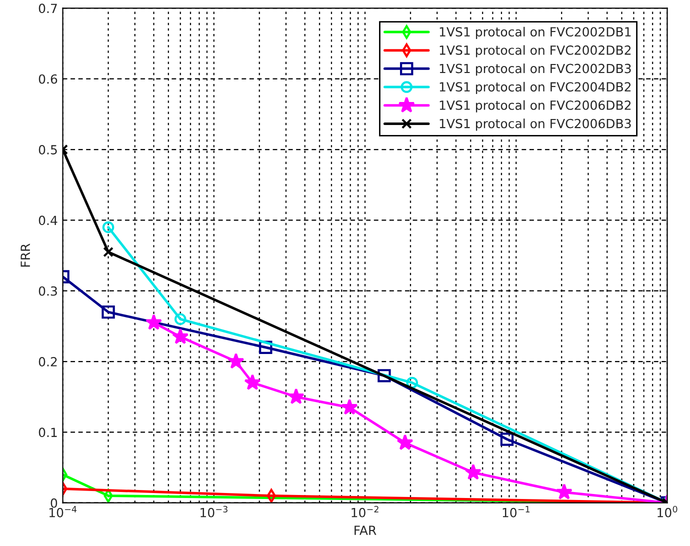 The width and height of the screenshot is (690, 546). What do you see at coordinates (48, 79) in the screenshot?
I see `y-tick-label: 0.6` at bounding box center [48, 79].